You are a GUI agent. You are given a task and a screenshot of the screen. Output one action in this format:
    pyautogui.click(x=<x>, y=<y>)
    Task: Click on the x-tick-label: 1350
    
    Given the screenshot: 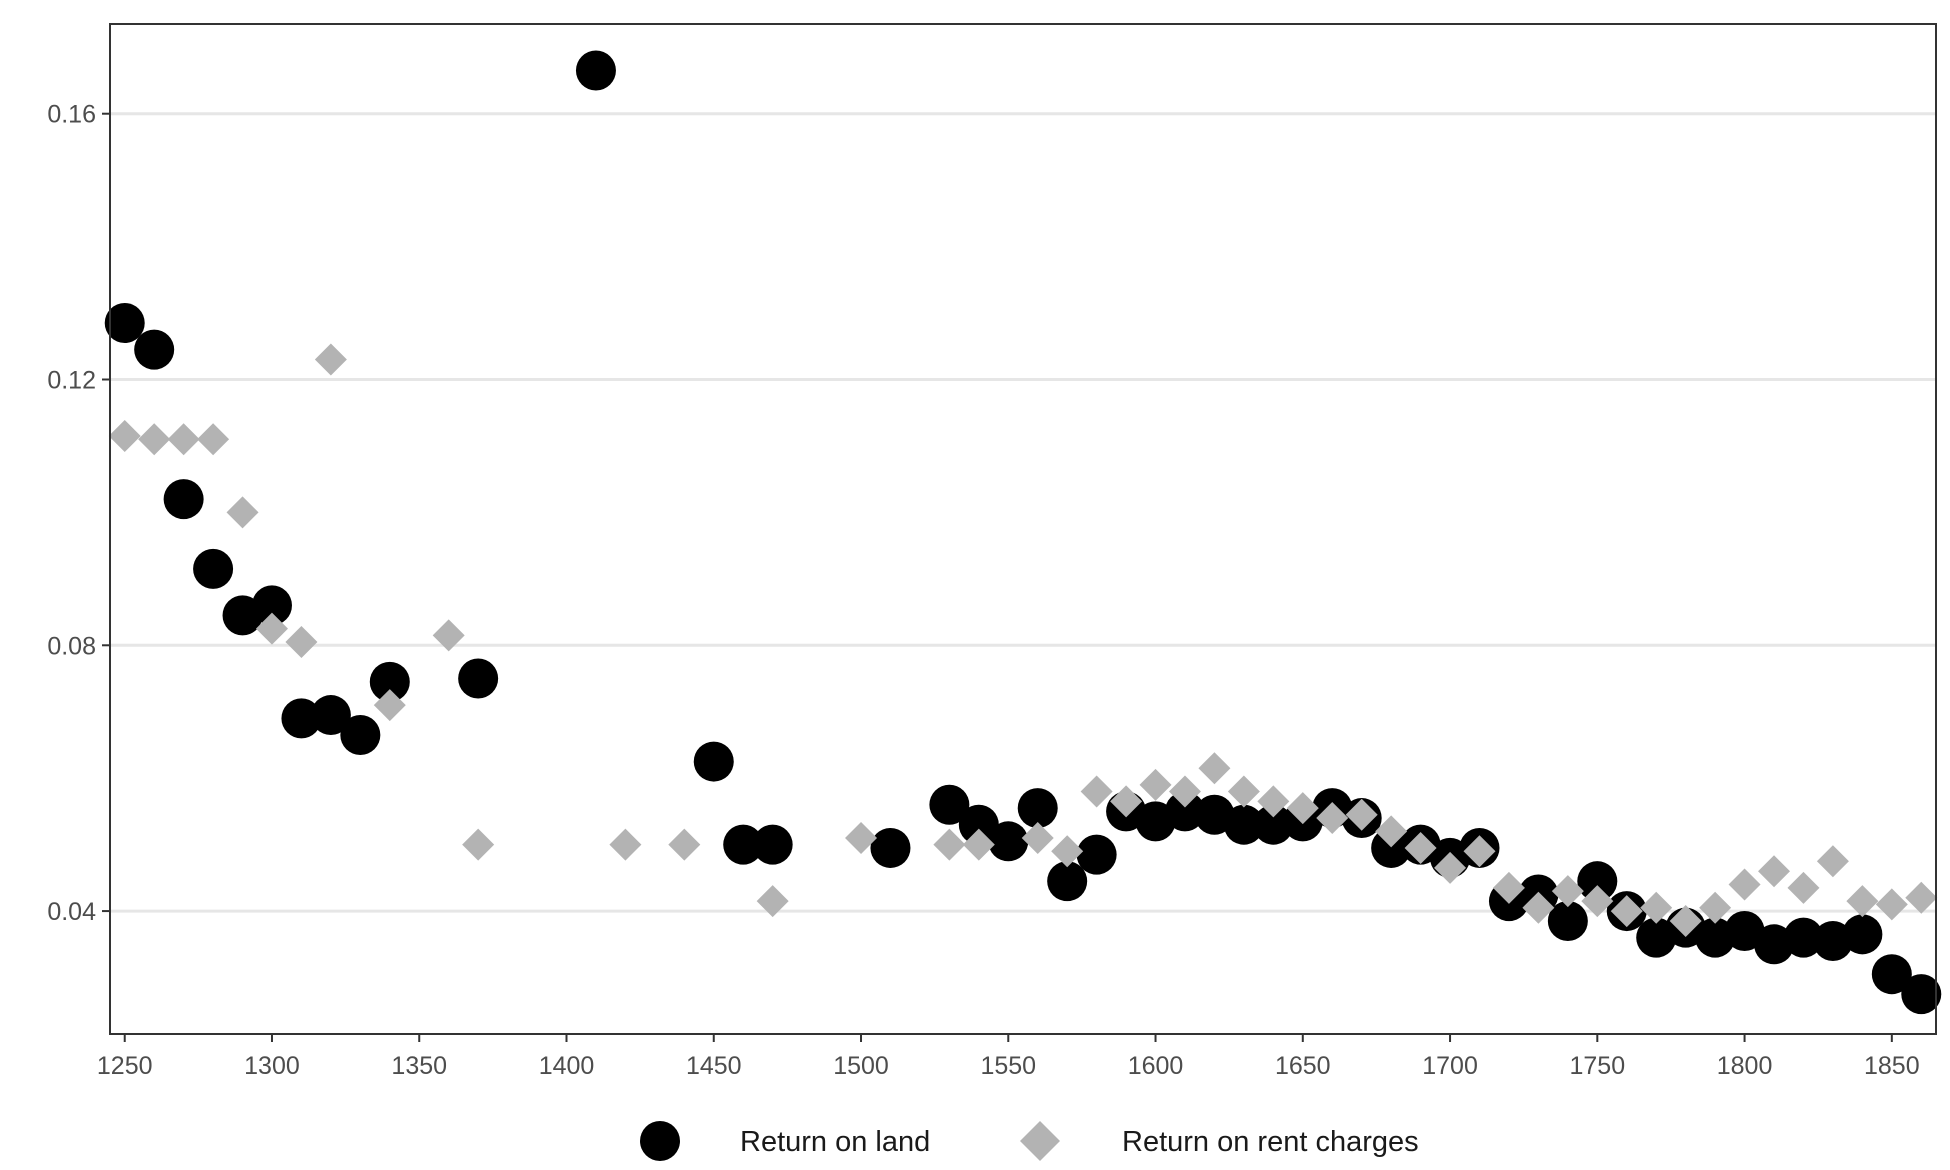 What is the action you would take?
    pyautogui.click(x=419, y=1066)
    